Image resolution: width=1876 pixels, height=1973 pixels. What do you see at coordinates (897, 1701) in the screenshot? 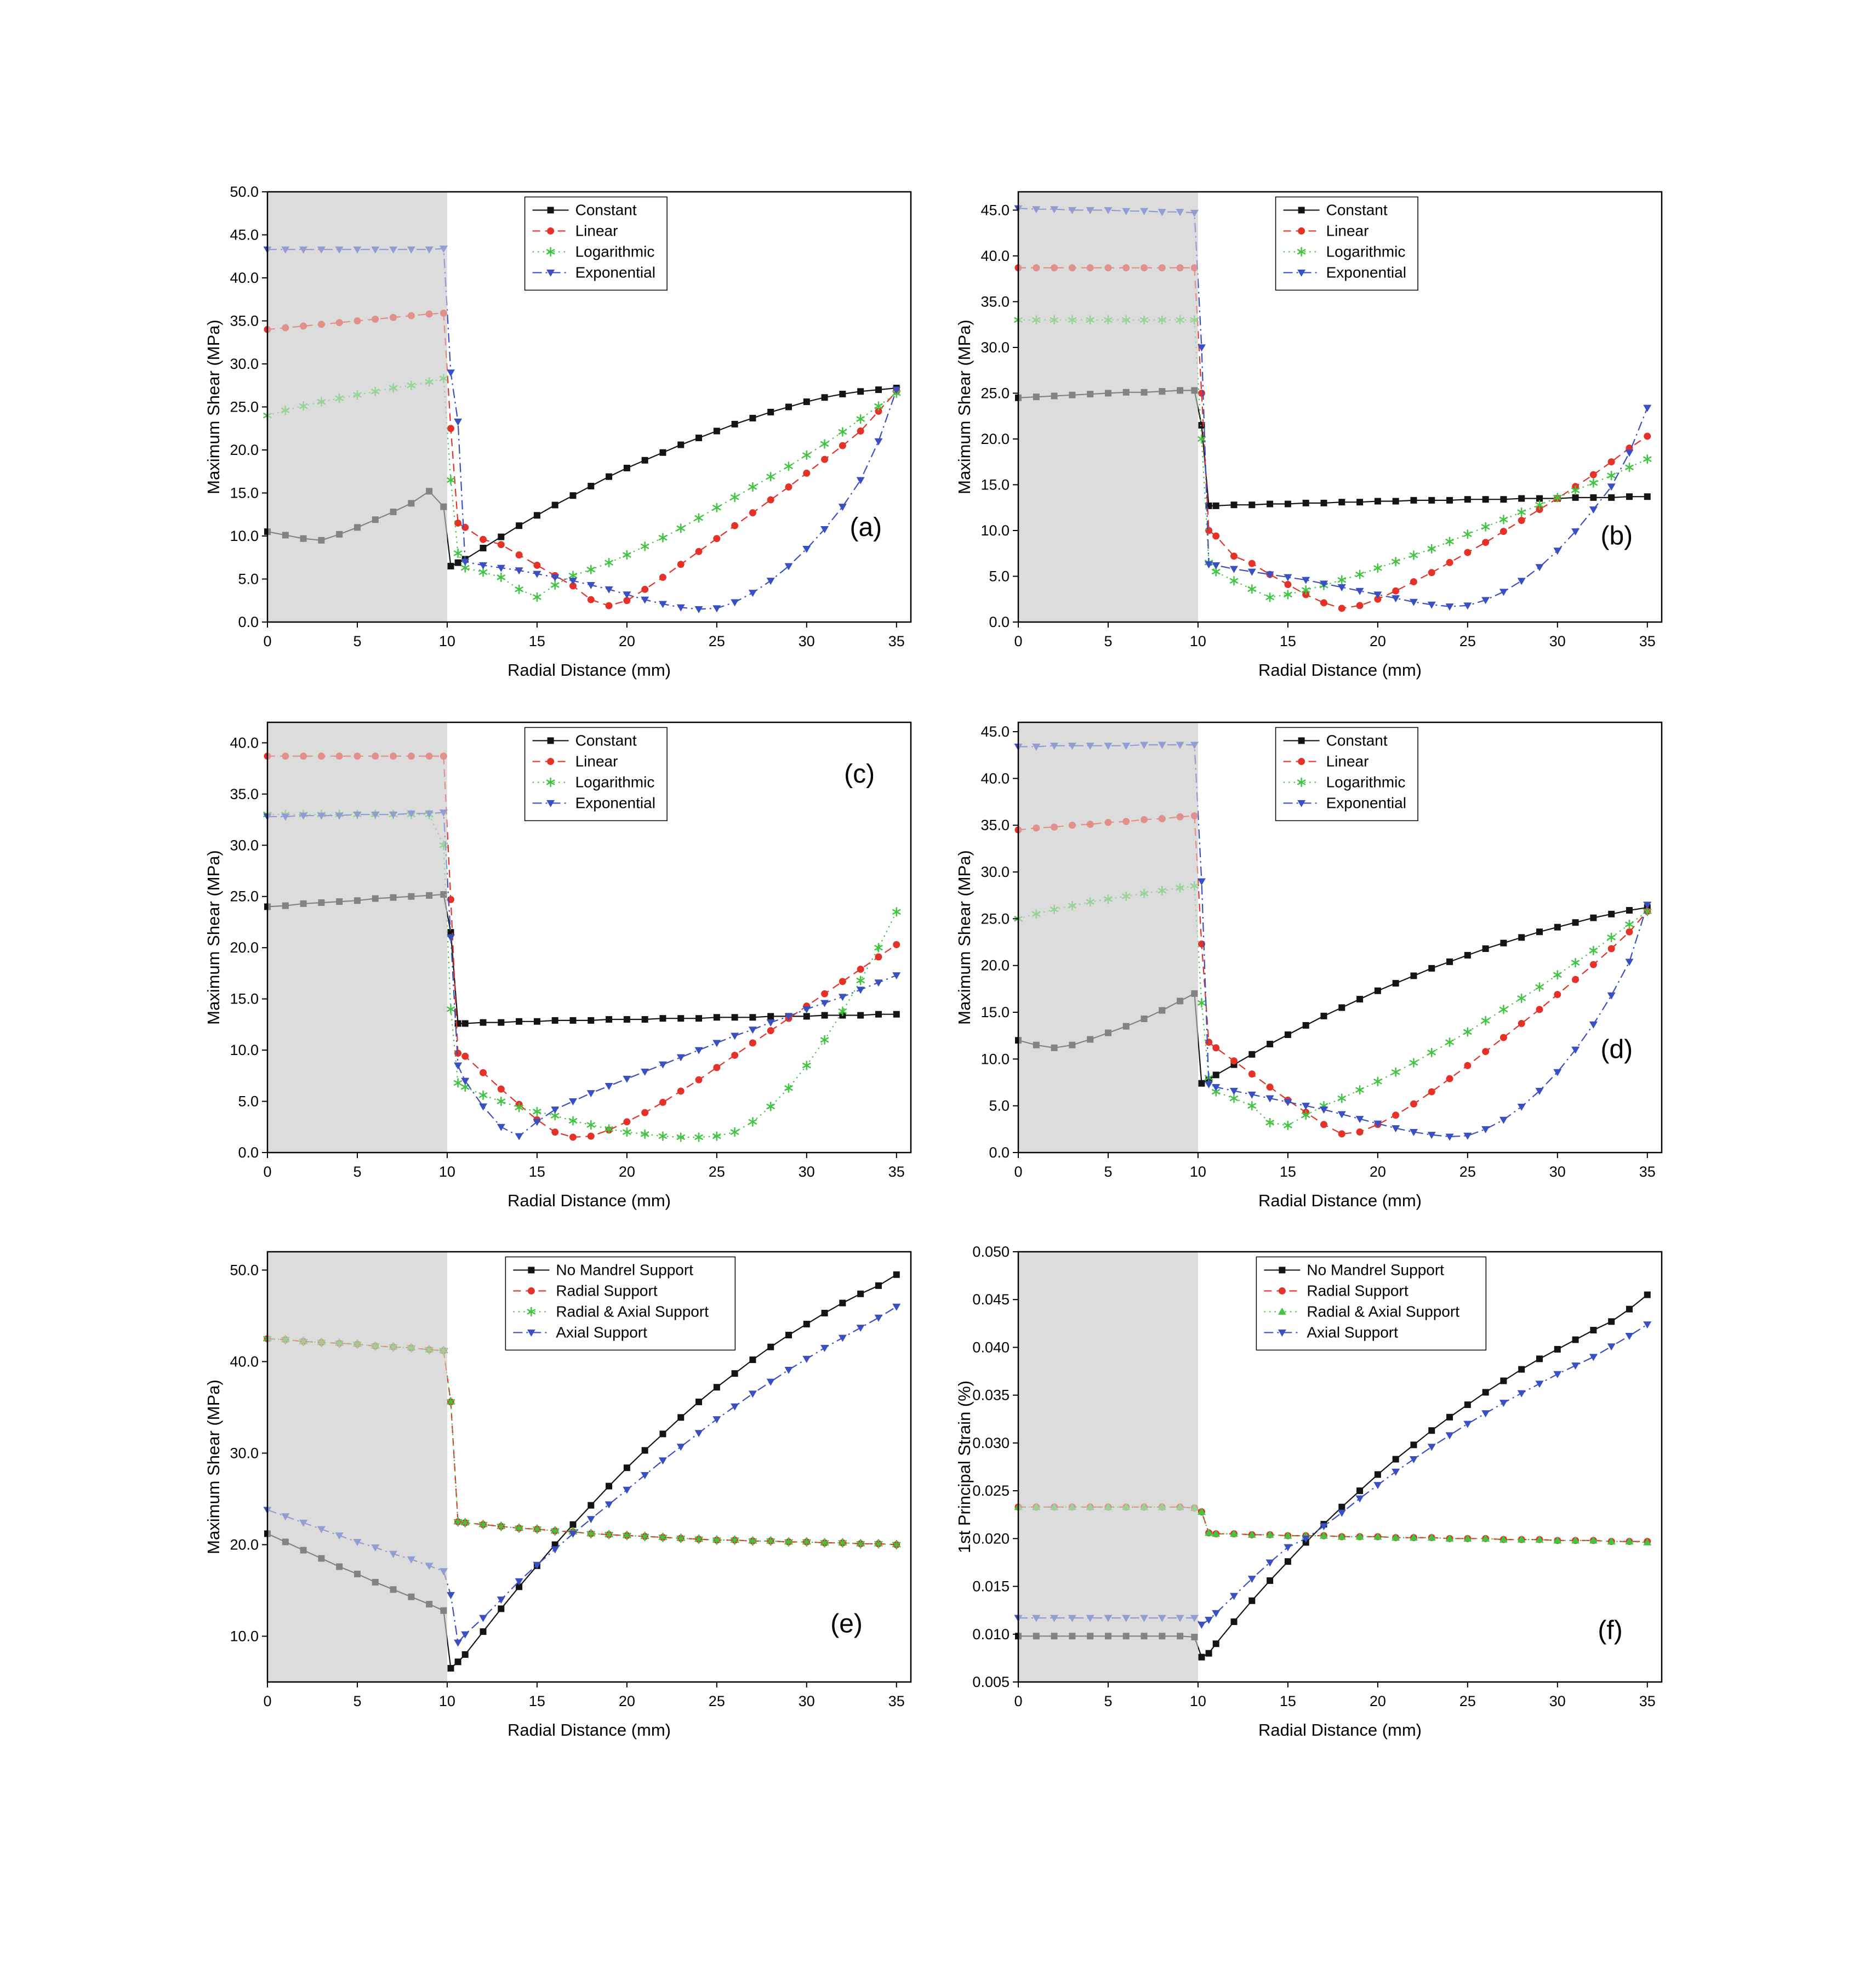
I see `x-tick-label: 35` at bounding box center [897, 1701].